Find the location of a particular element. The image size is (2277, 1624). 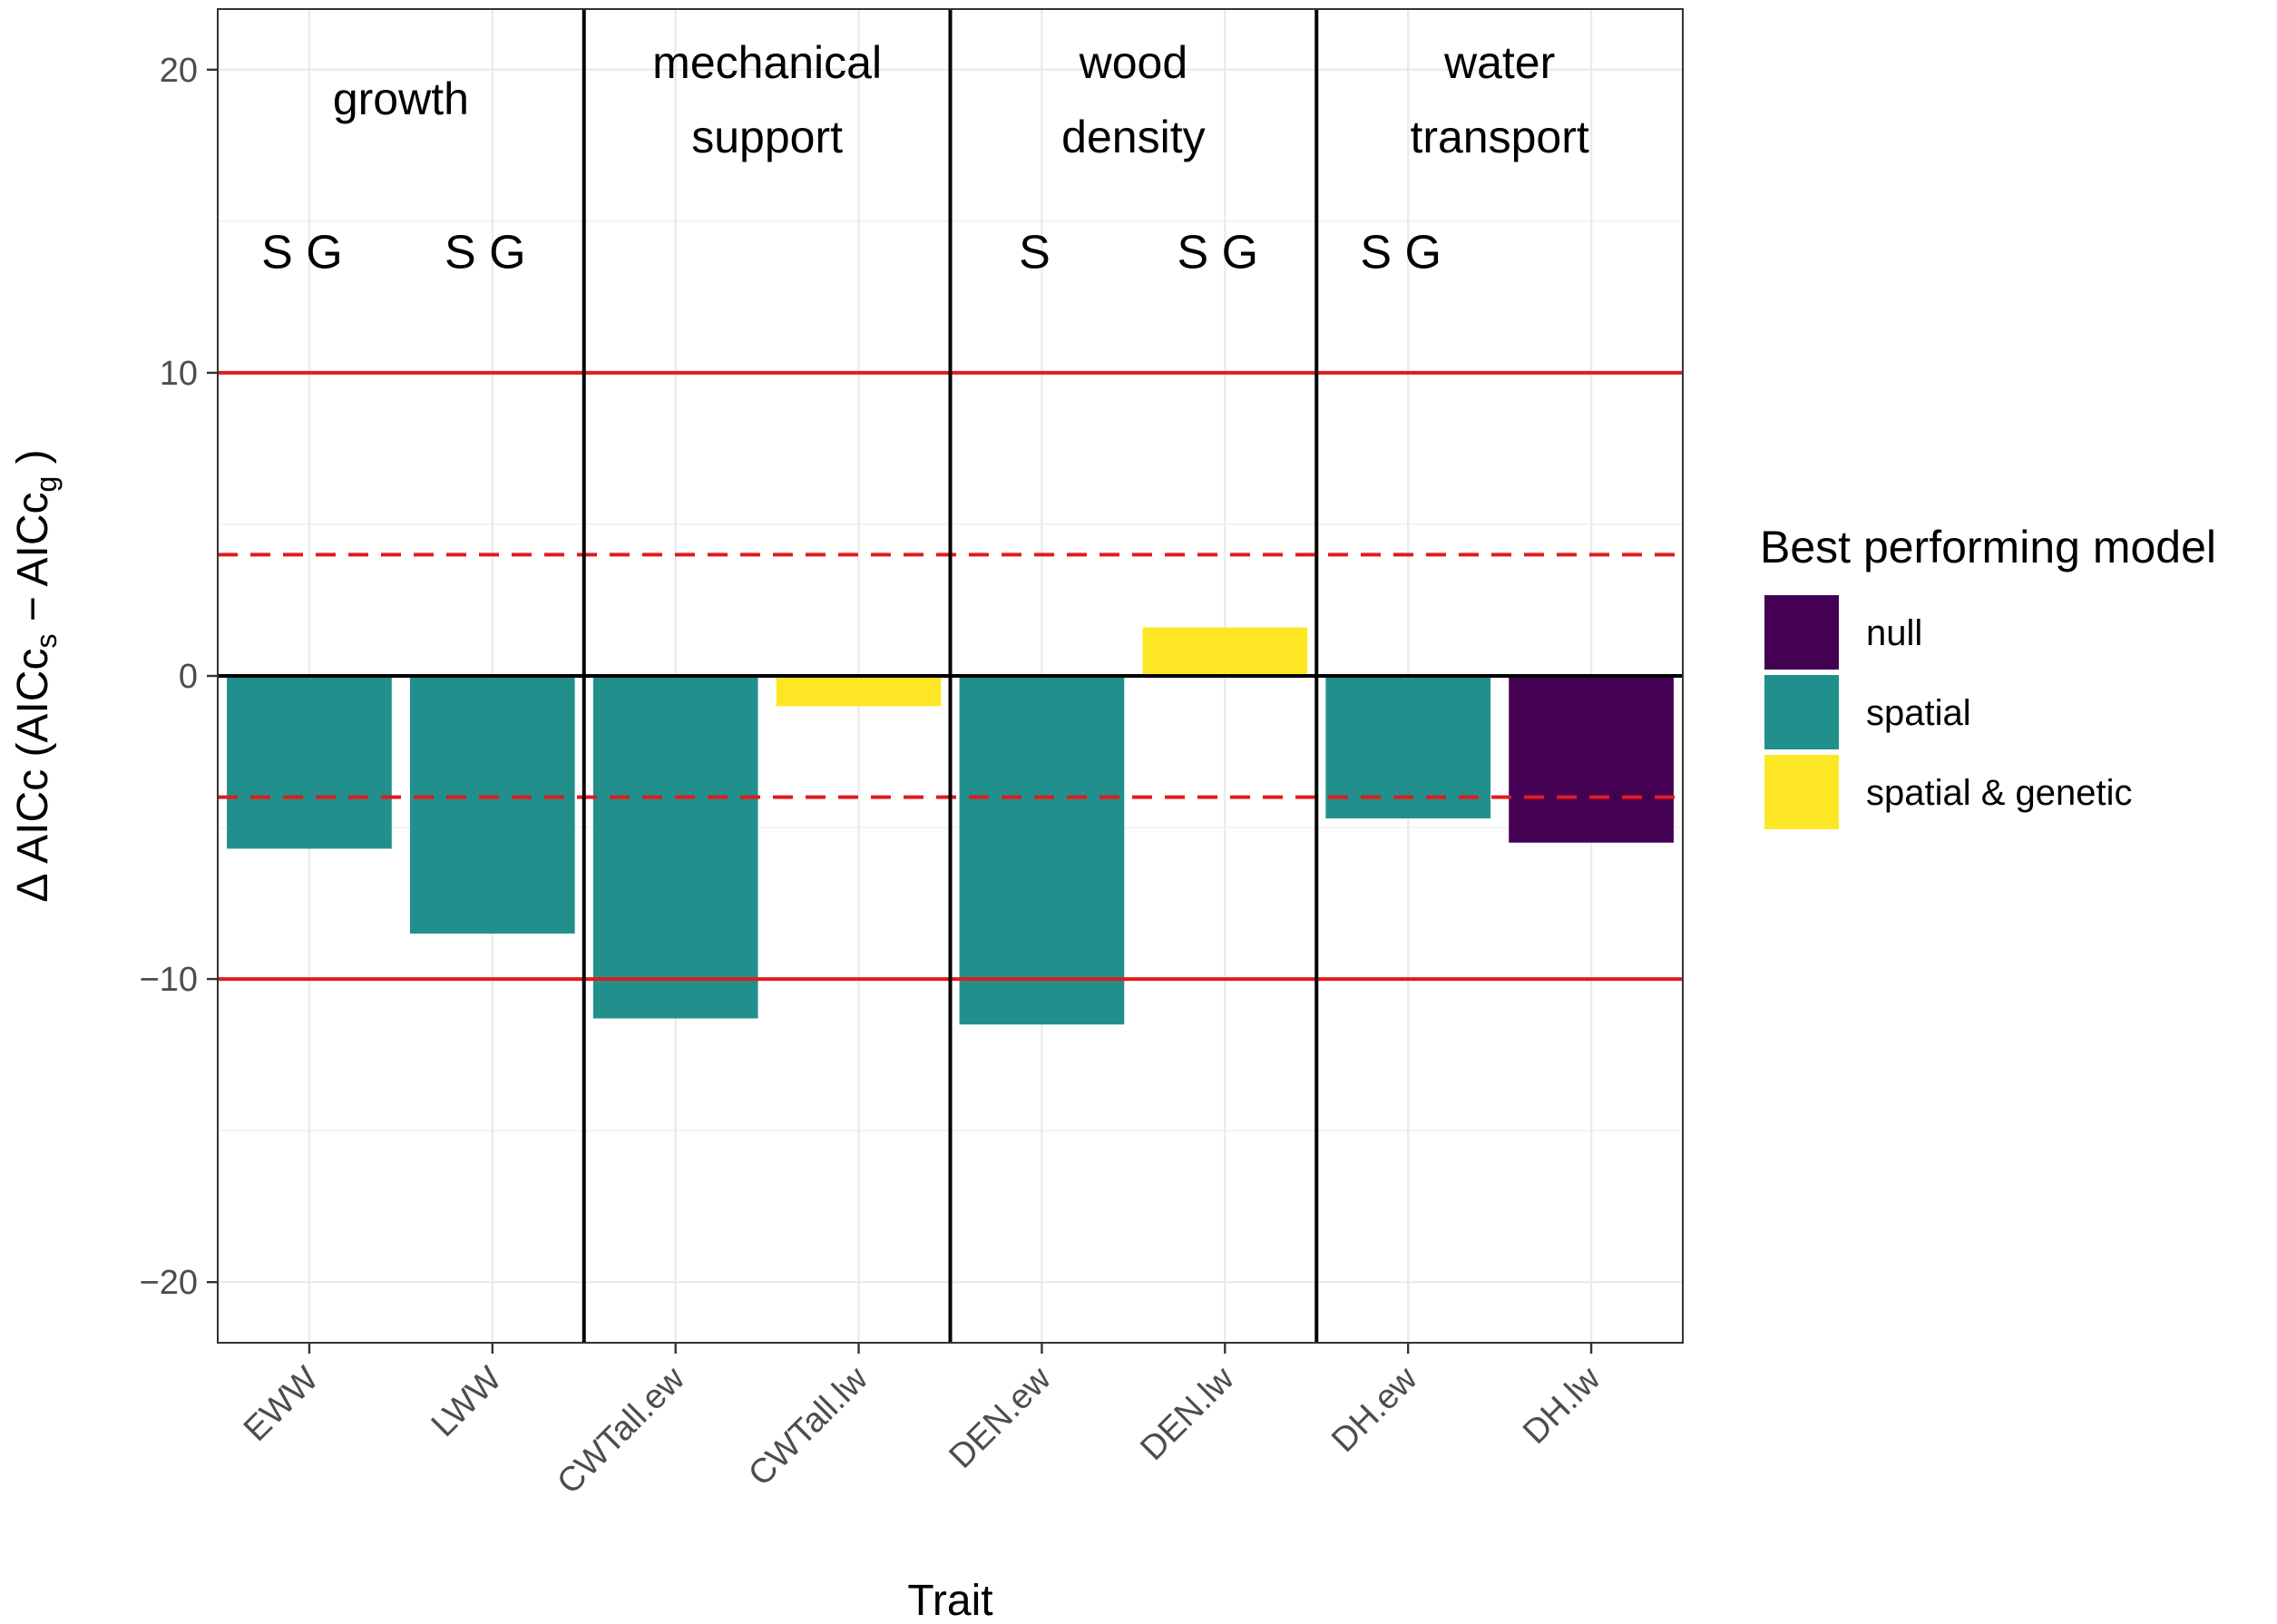

y-tick-label: −10 is located at coordinates (169, 980).